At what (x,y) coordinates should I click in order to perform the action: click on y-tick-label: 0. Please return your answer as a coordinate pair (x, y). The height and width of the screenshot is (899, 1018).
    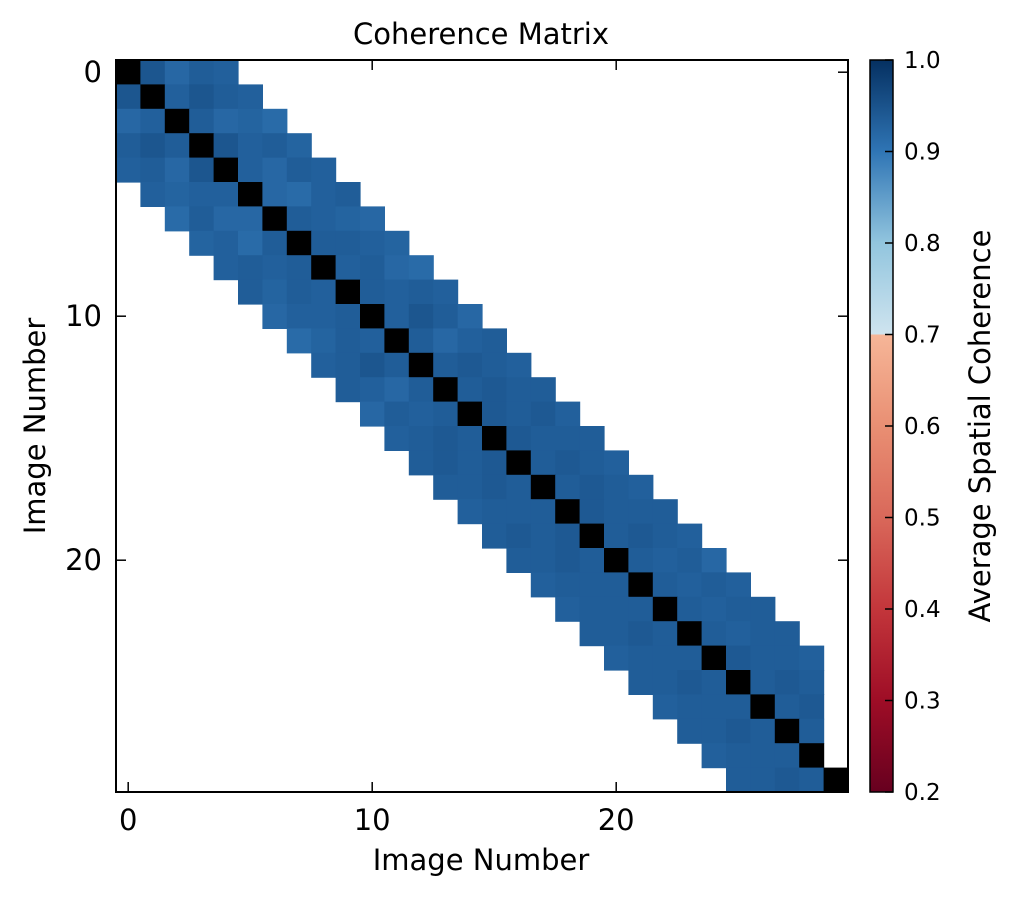
    Looking at the image, I should click on (93, 72).